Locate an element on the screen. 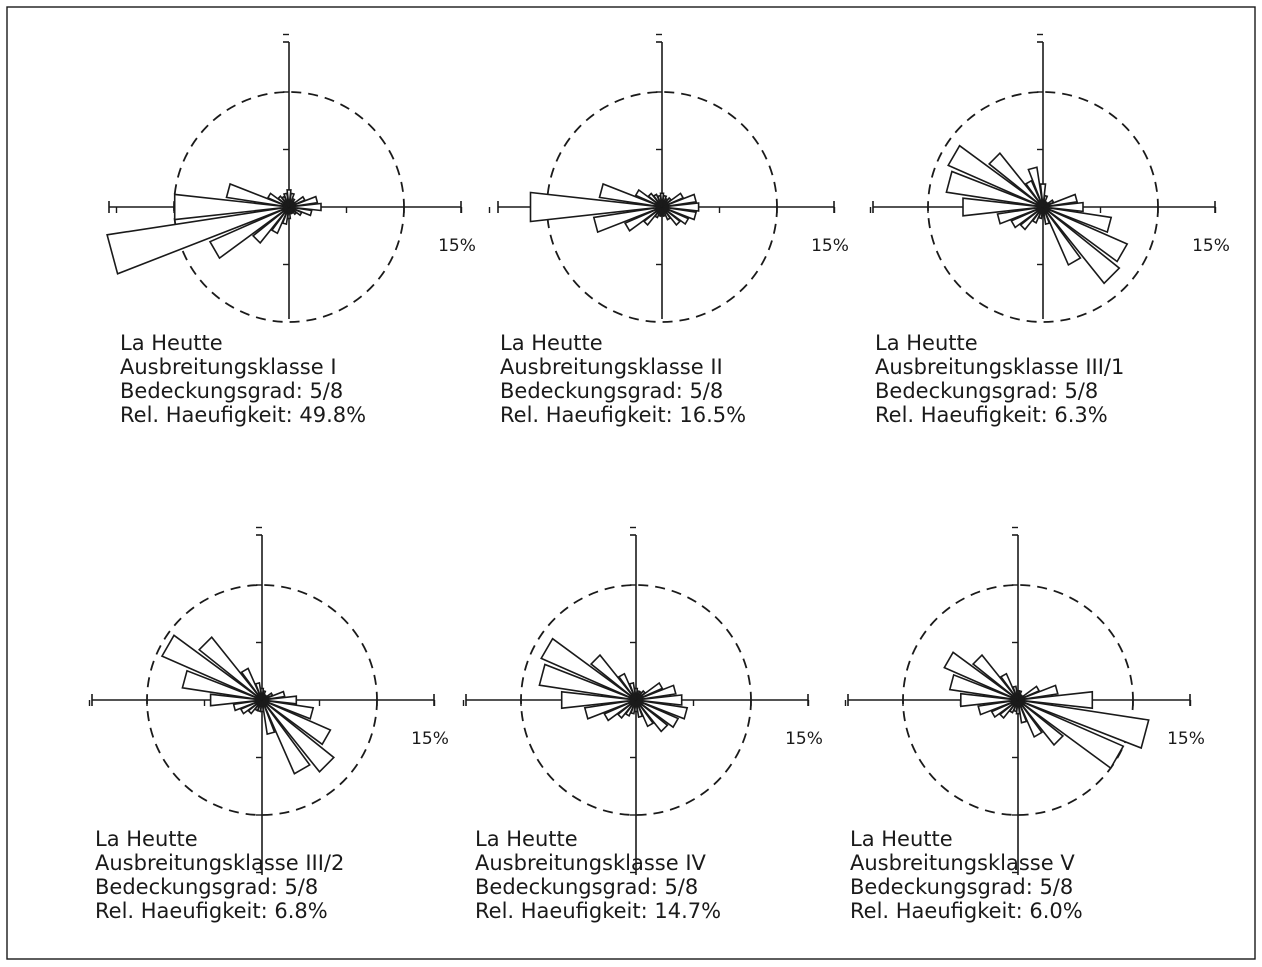  panel-text-line: Rel. Haeufigkeit: 16.5% is located at coordinates (623, 415).